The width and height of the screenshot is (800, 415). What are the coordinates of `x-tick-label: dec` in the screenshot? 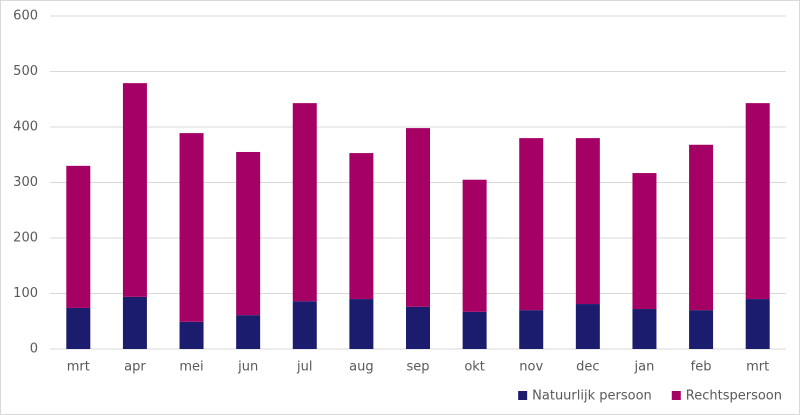 It's located at (587, 367).